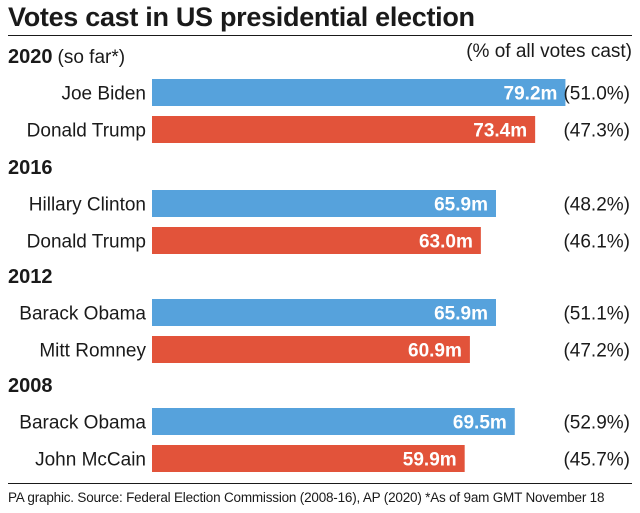  Describe the element at coordinates (596, 460) in the screenshot. I see `share-label-john-mccain-2008: (45.7%)` at that location.